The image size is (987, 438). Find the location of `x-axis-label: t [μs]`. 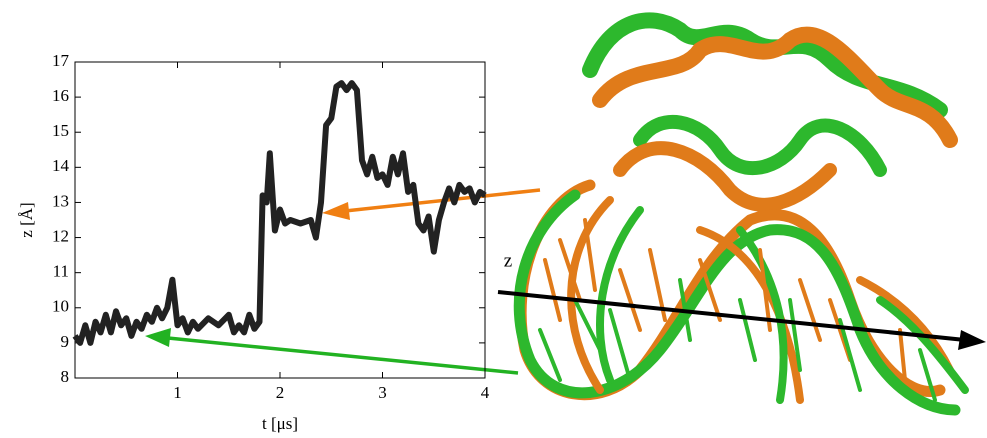

x-axis-label: t [μs] is located at coordinates (280, 423).